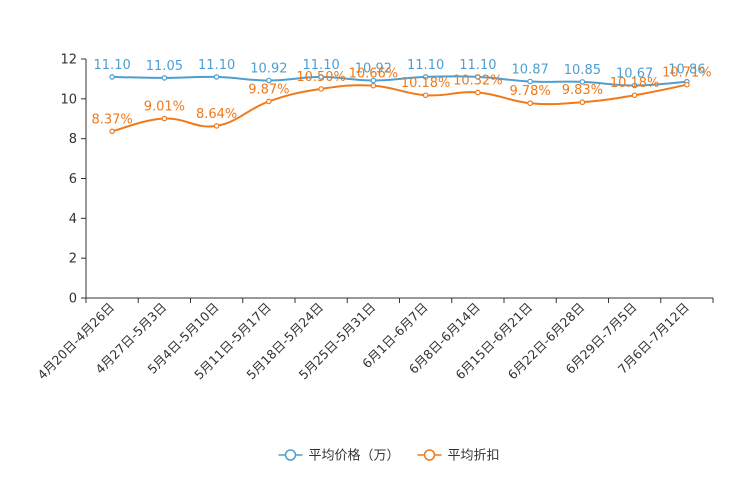 The image size is (744, 496). I want to click on data-label: 10.71%, so click(687, 73).